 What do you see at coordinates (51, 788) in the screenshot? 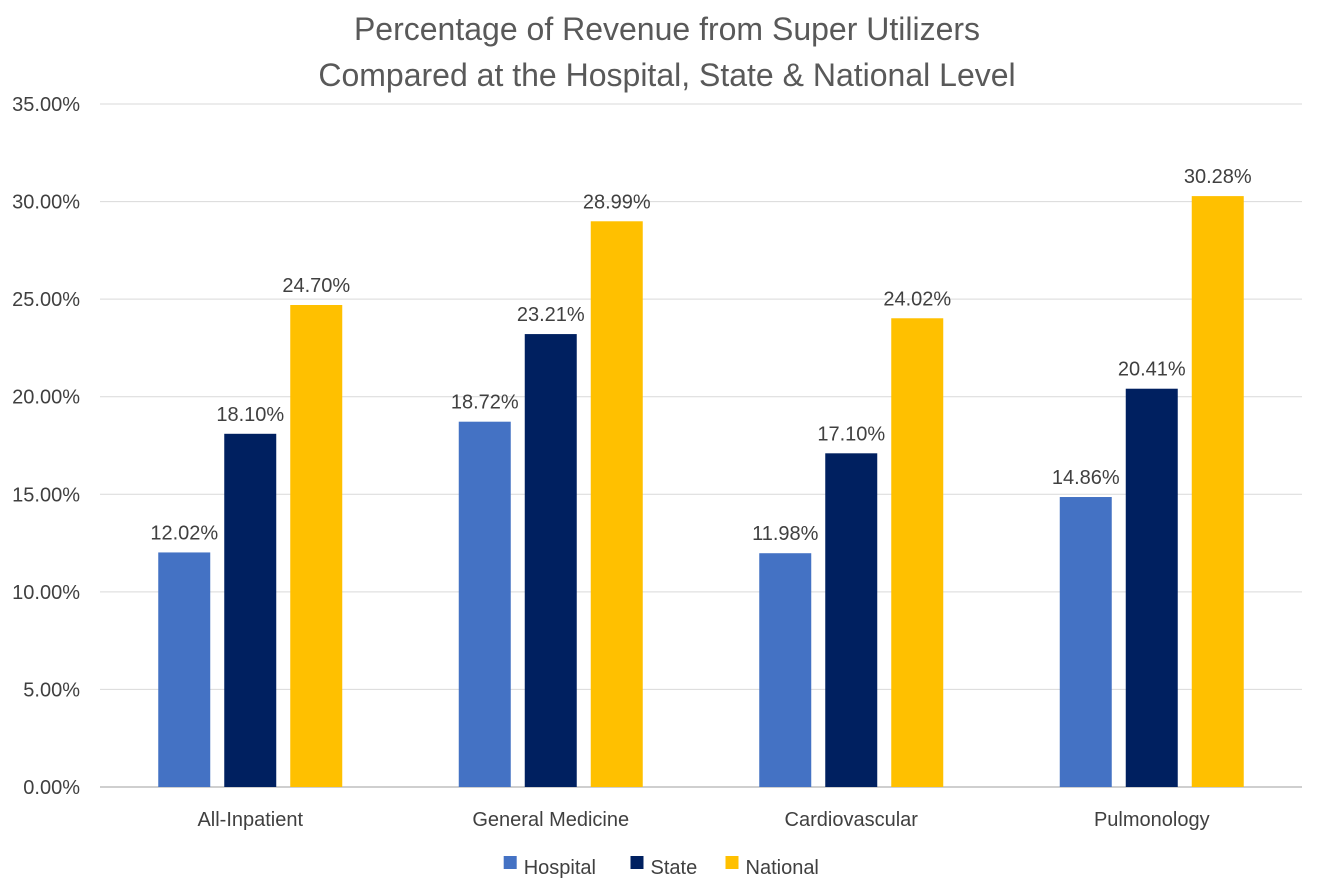
I see `y-tick-label: 0.00%` at bounding box center [51, 788].